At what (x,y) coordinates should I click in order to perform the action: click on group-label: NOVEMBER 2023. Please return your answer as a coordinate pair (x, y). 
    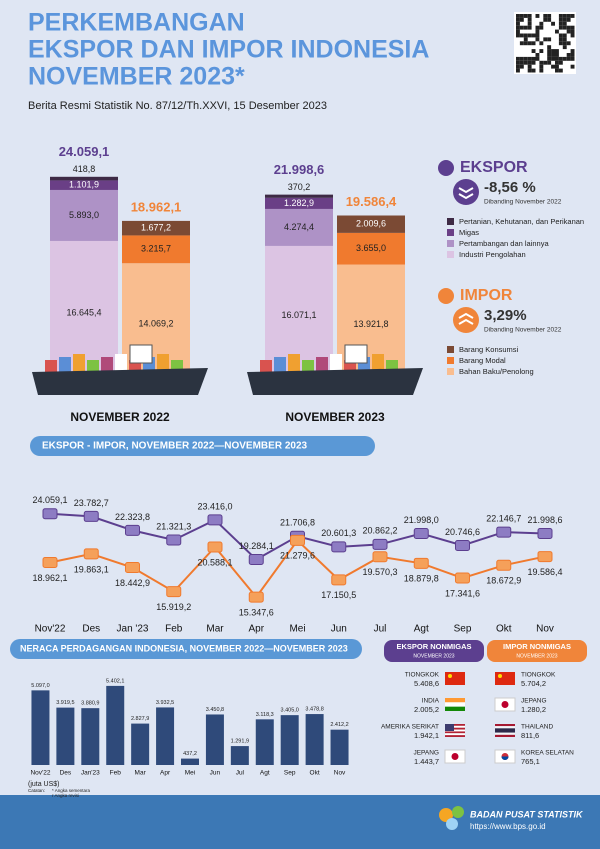
    Looking at the image, I should click on (335, 417).